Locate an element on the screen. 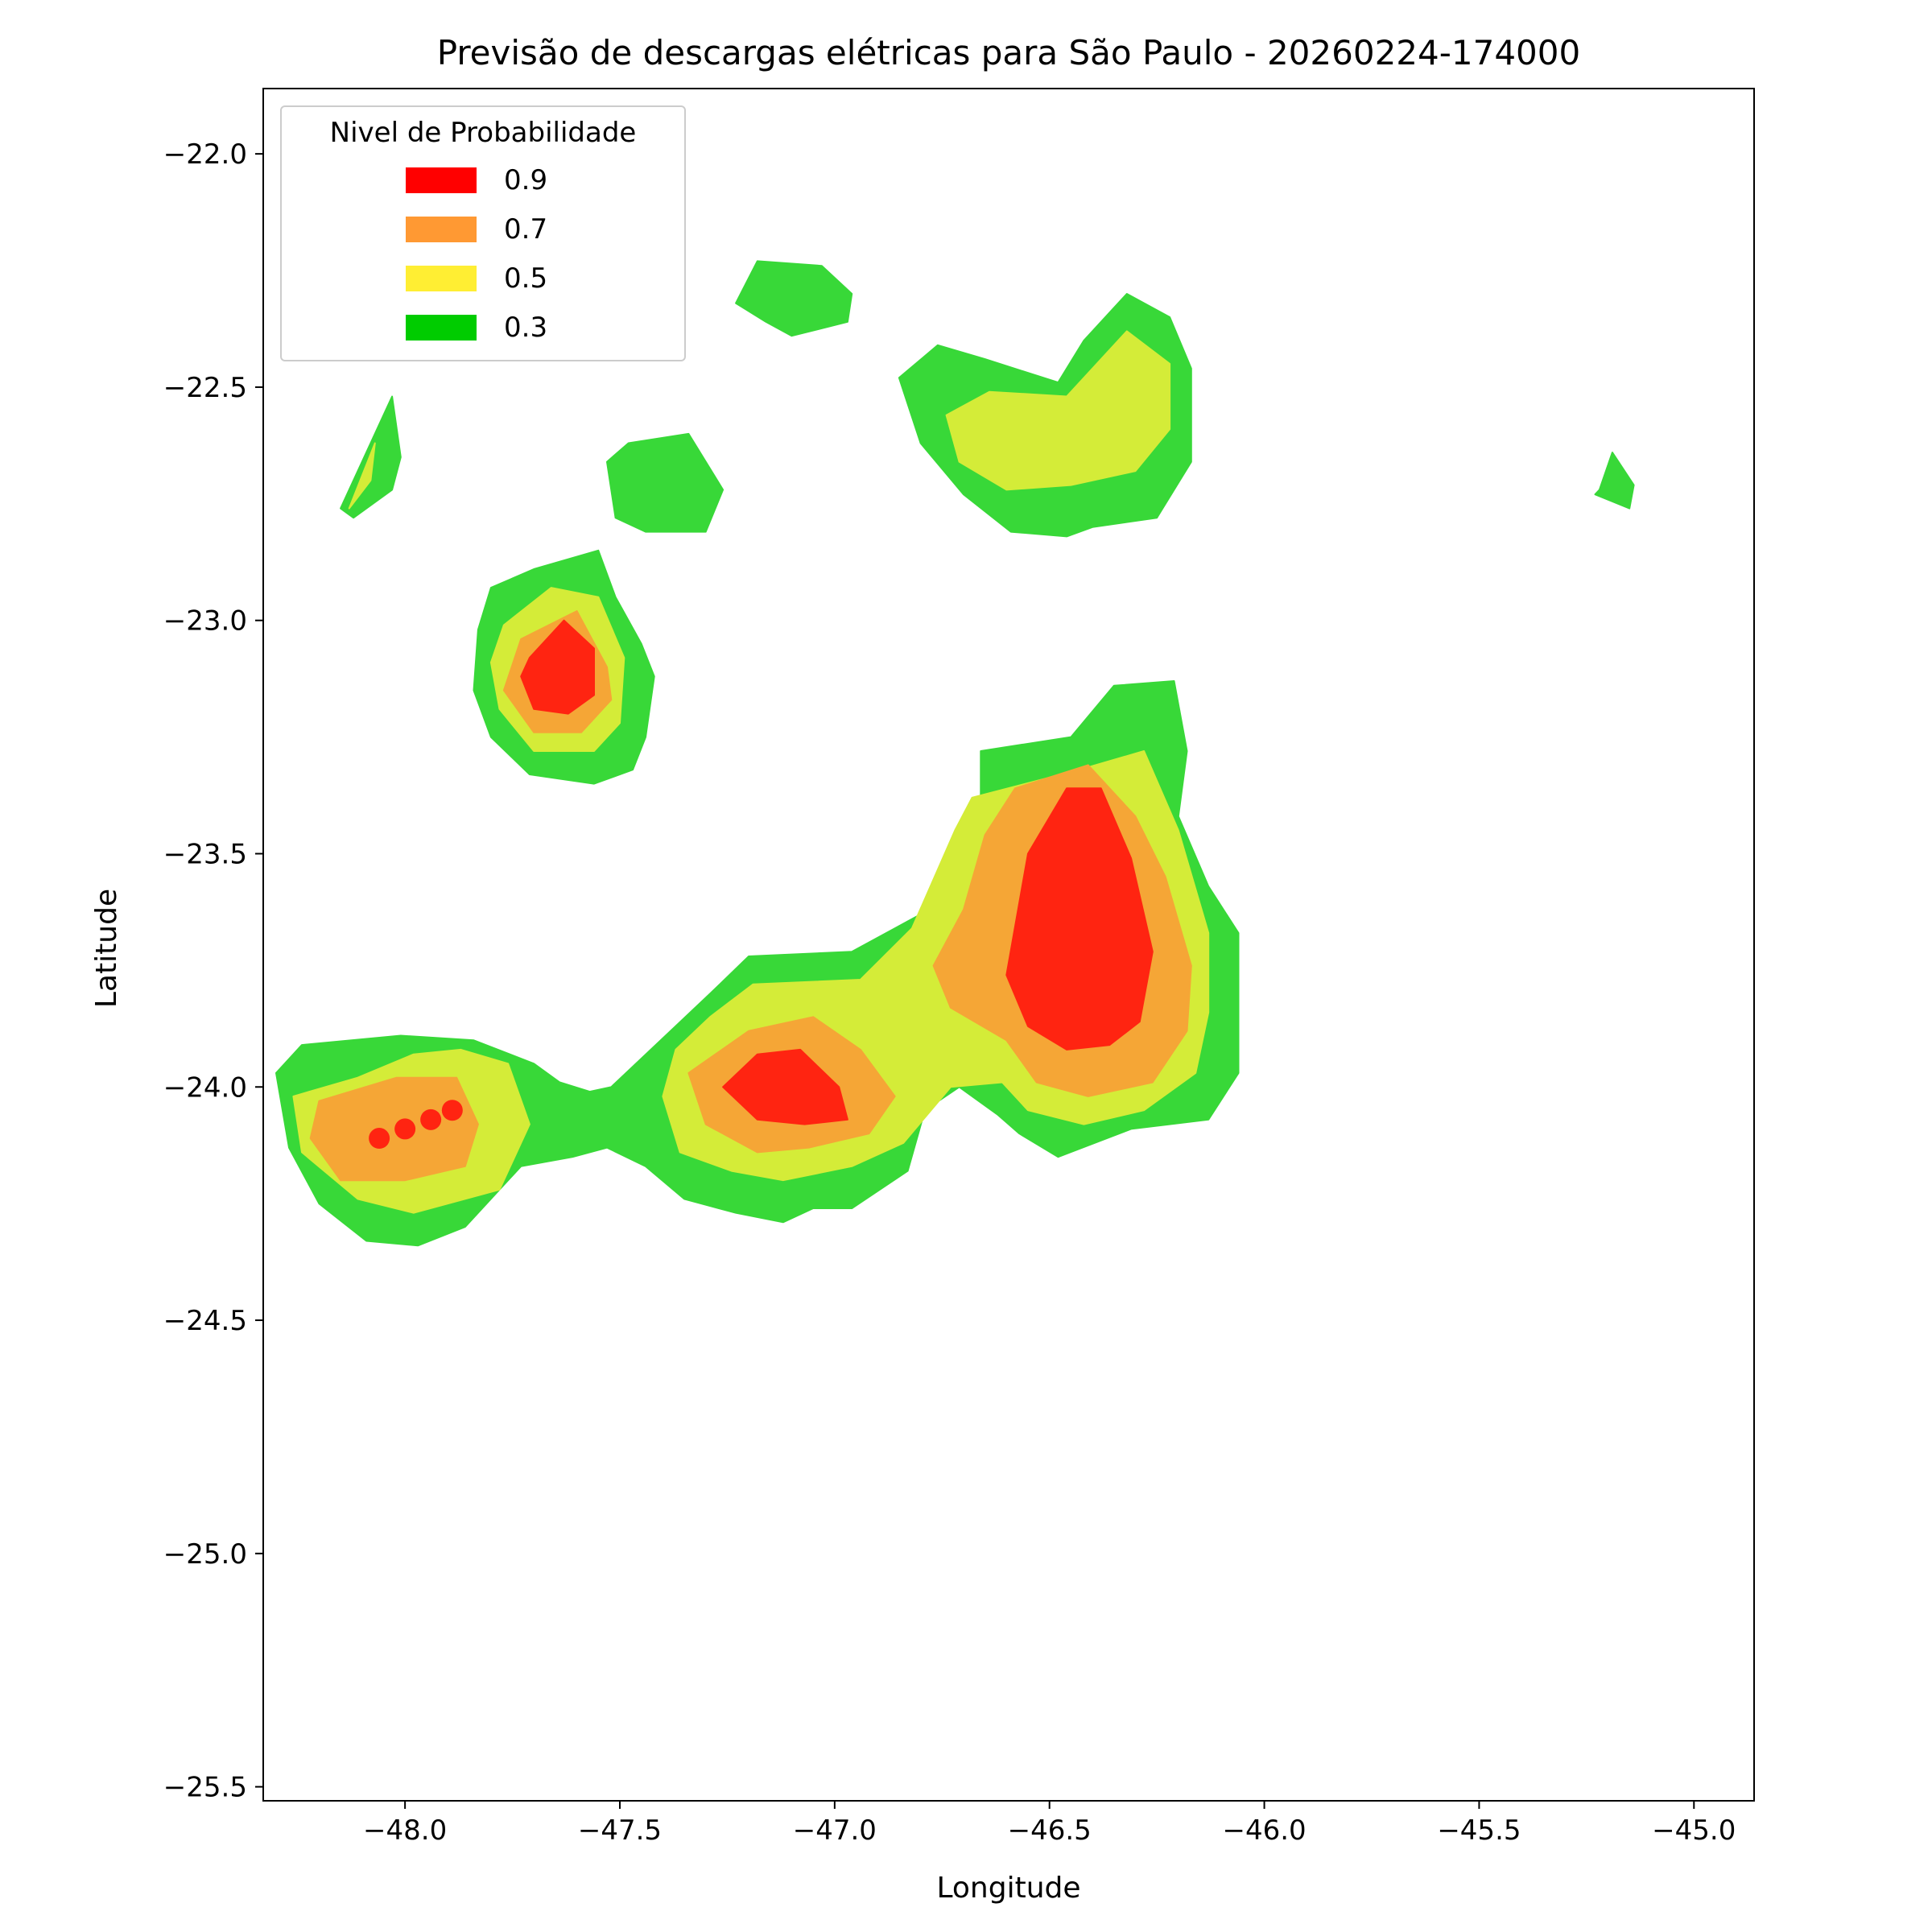  x-tick-label-1: −47.5 is located at coordinates (620, 1830).